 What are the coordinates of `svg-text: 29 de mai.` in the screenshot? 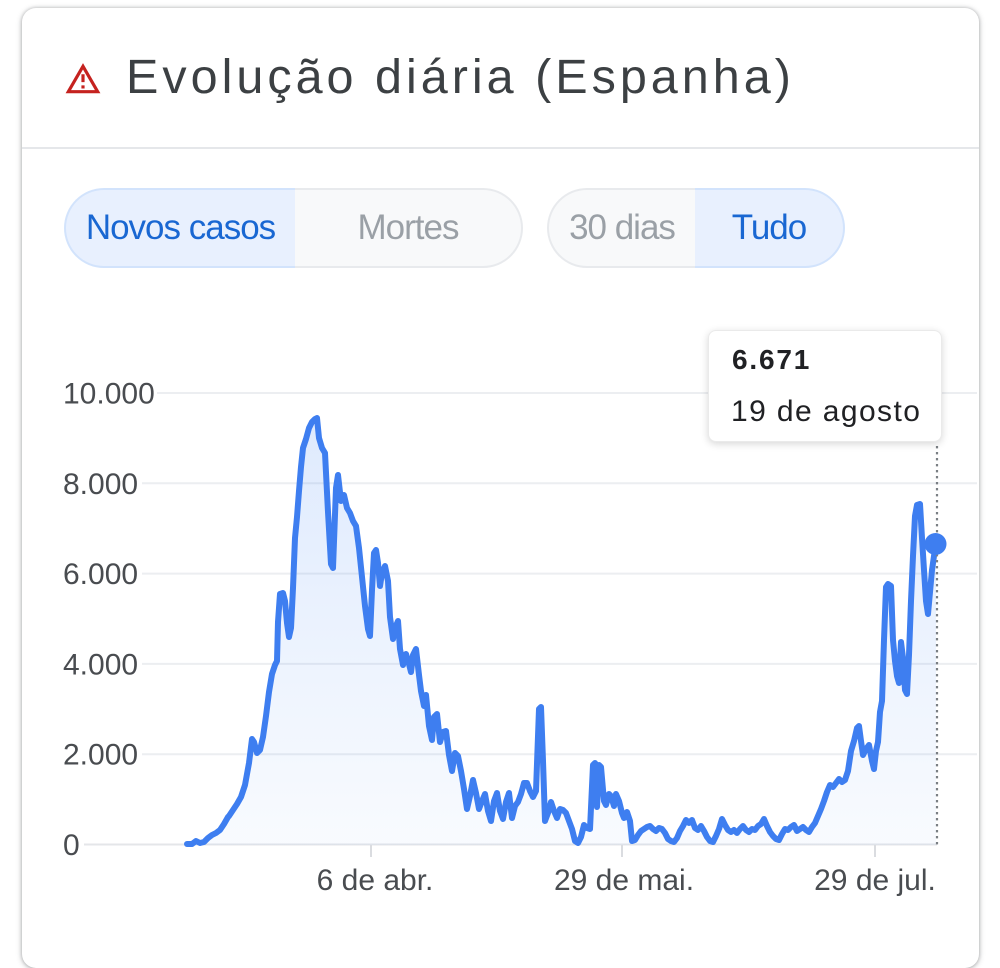 It's located at (624, 880).